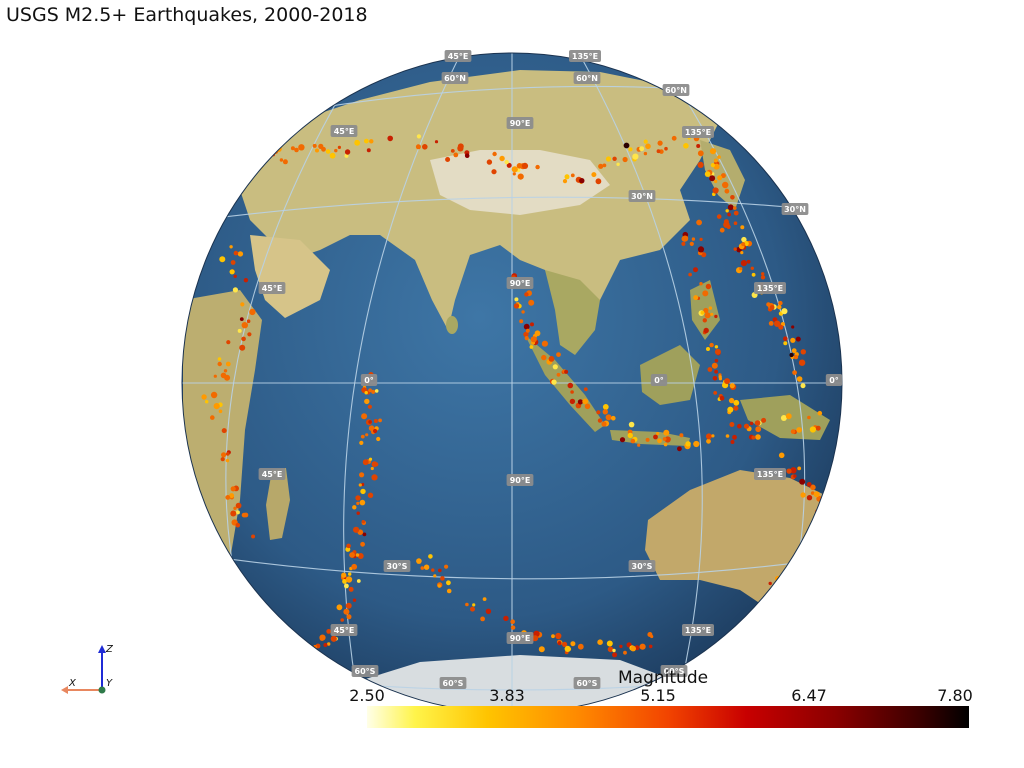  What do you see at coordinates (102, 690) in the screenshot?
I see `y-axis-dot` at bounding box center [102, 690].